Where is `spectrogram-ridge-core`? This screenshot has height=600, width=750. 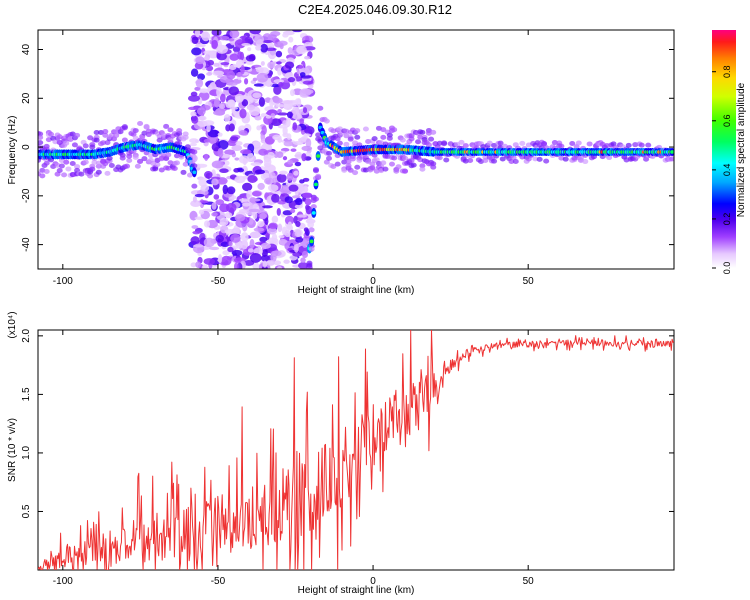
spectrogram-ridge-core is located at coordinates (315, 184).